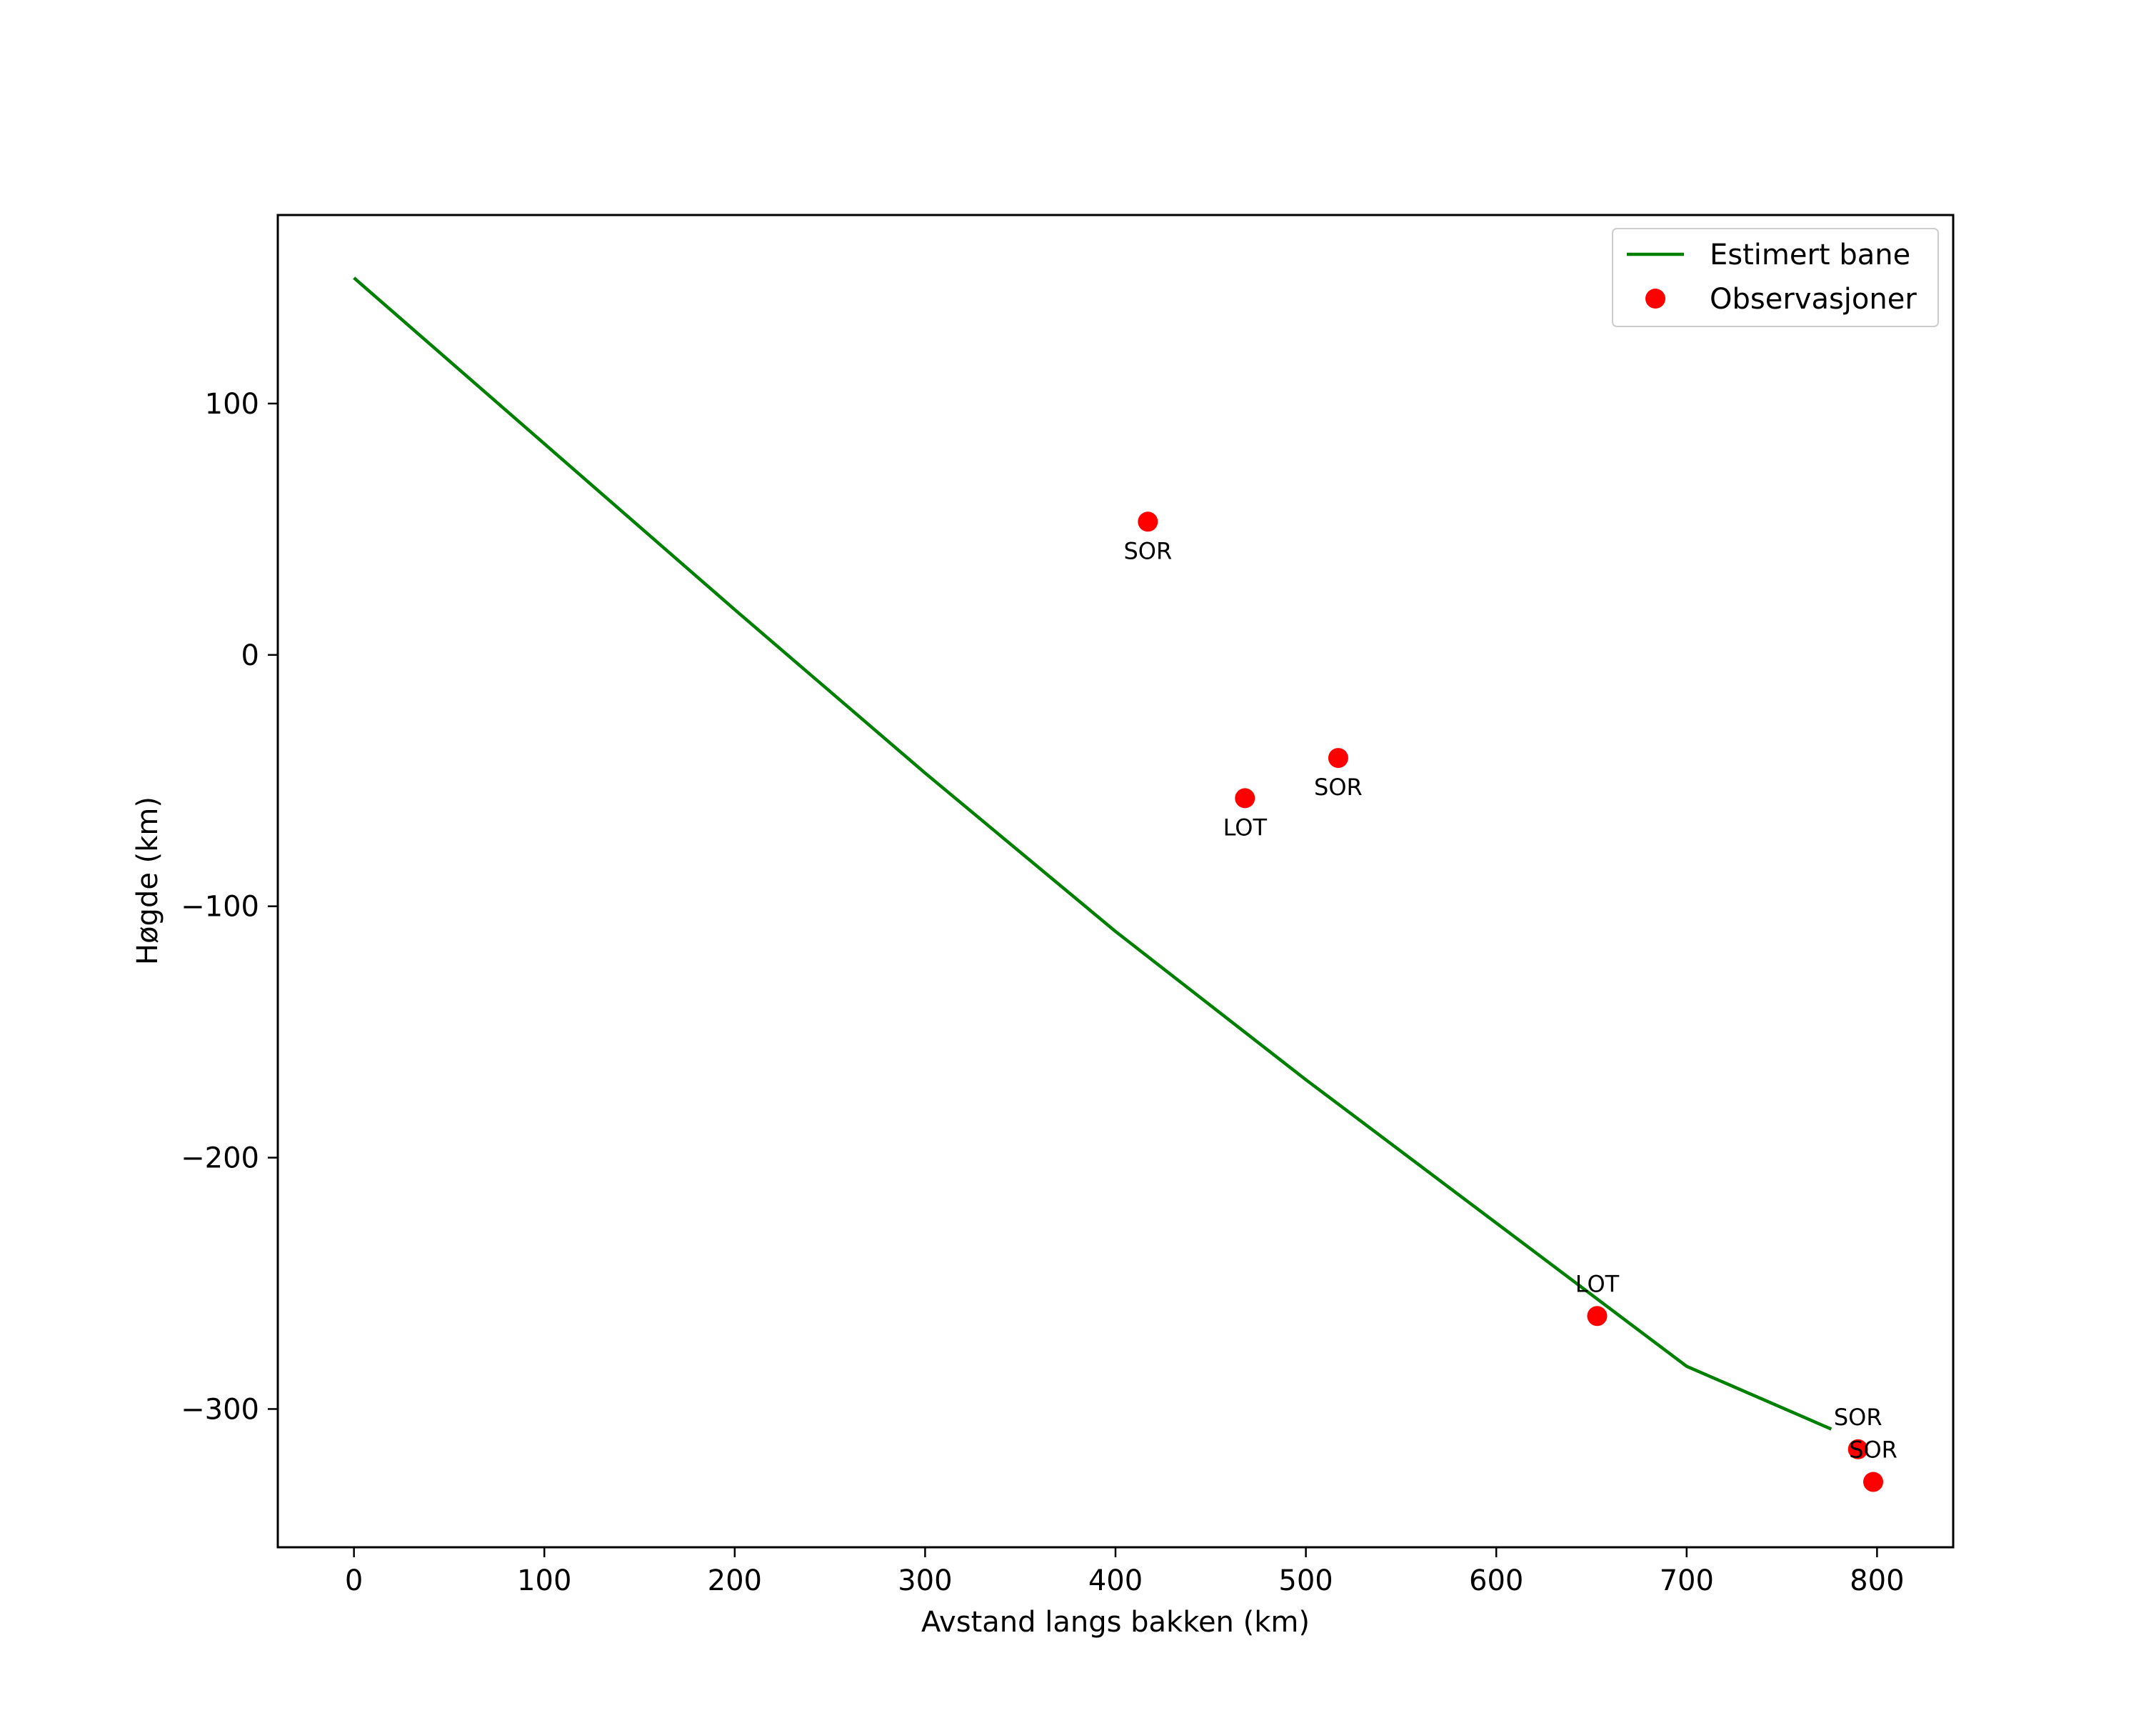 Image resolution: width=2156 pixels, height=1728 pixels. I want to click on x-tick-label: 200, so click(735, 1580).